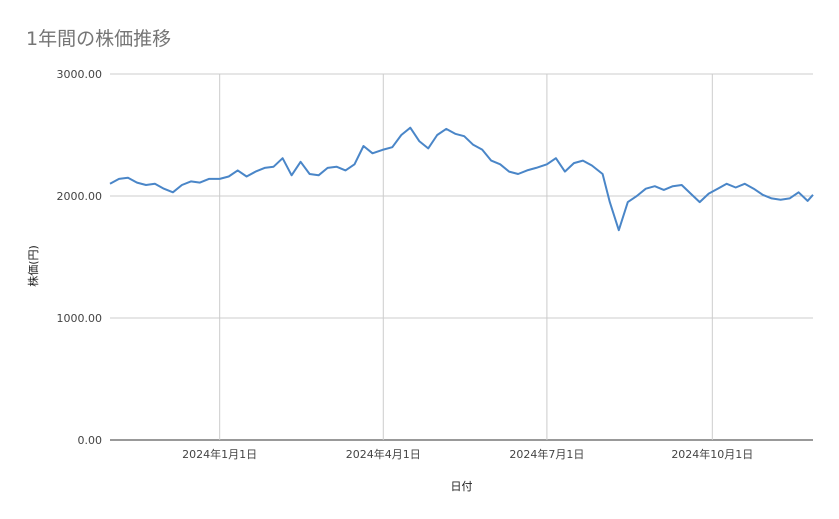 This screenshot has width=839, height=519. I want to click on y-tick-label: 1000.00, so click(80, 318).